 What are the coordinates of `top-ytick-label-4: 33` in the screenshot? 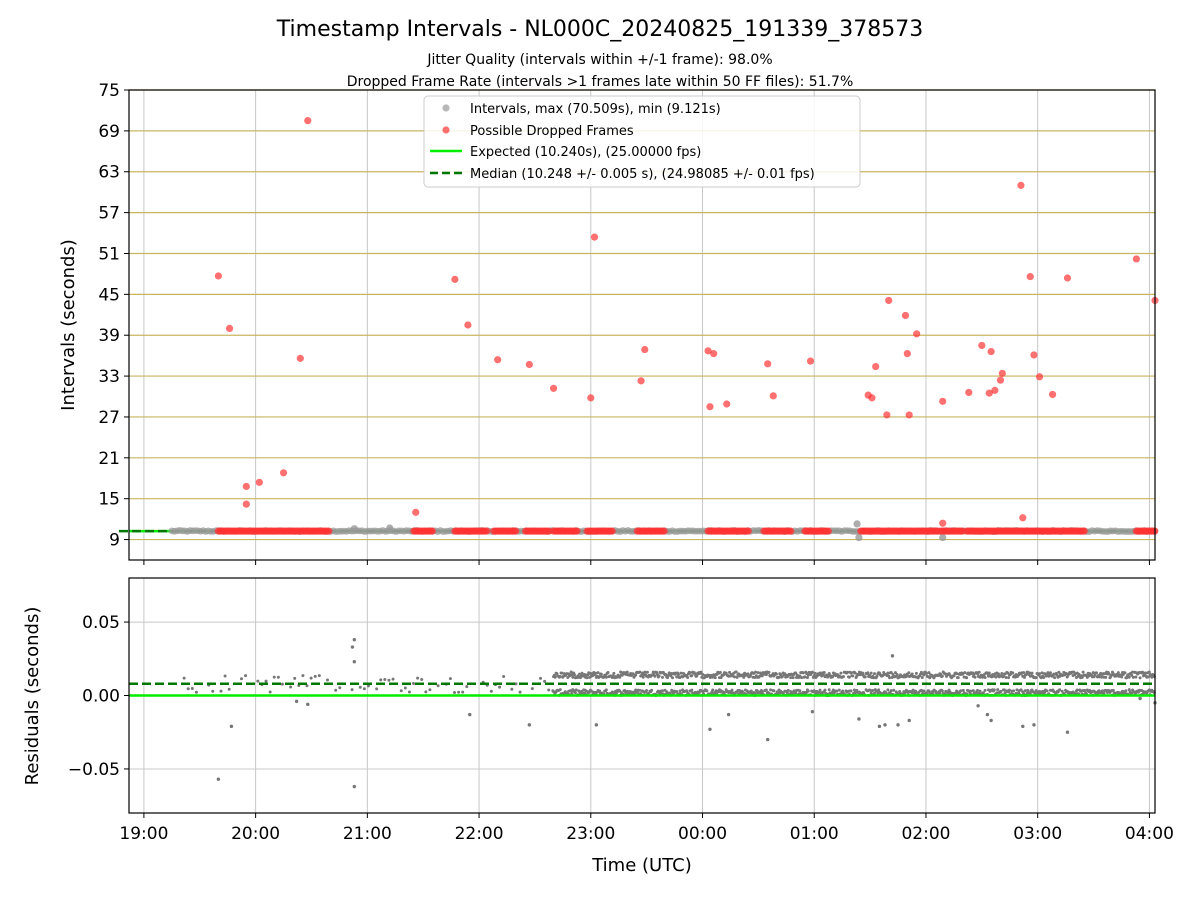 It's located at (109, 377).